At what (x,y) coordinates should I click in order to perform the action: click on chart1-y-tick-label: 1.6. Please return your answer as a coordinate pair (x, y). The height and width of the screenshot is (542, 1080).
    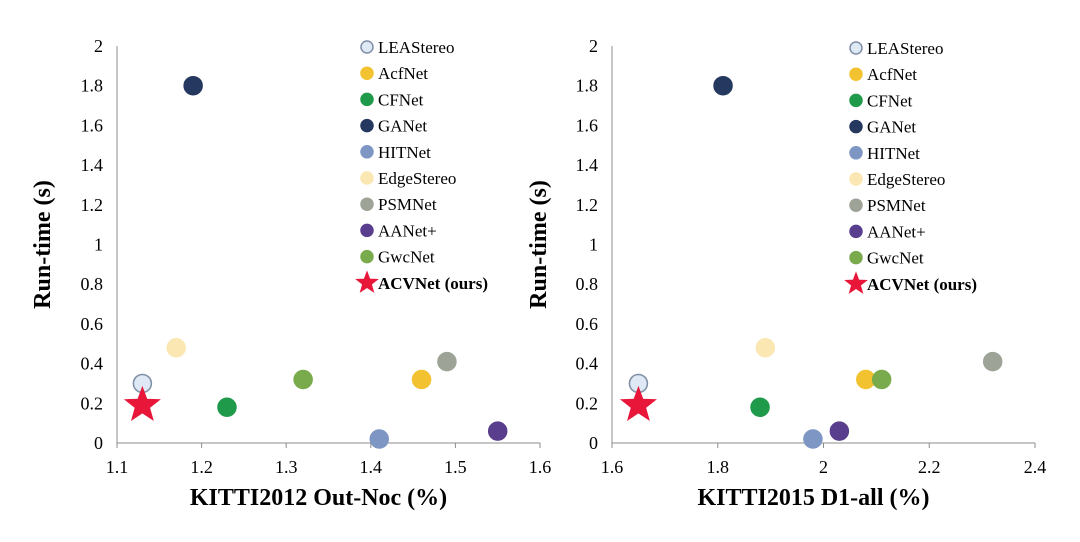
    Looking at the image, I should click on (92, 125).